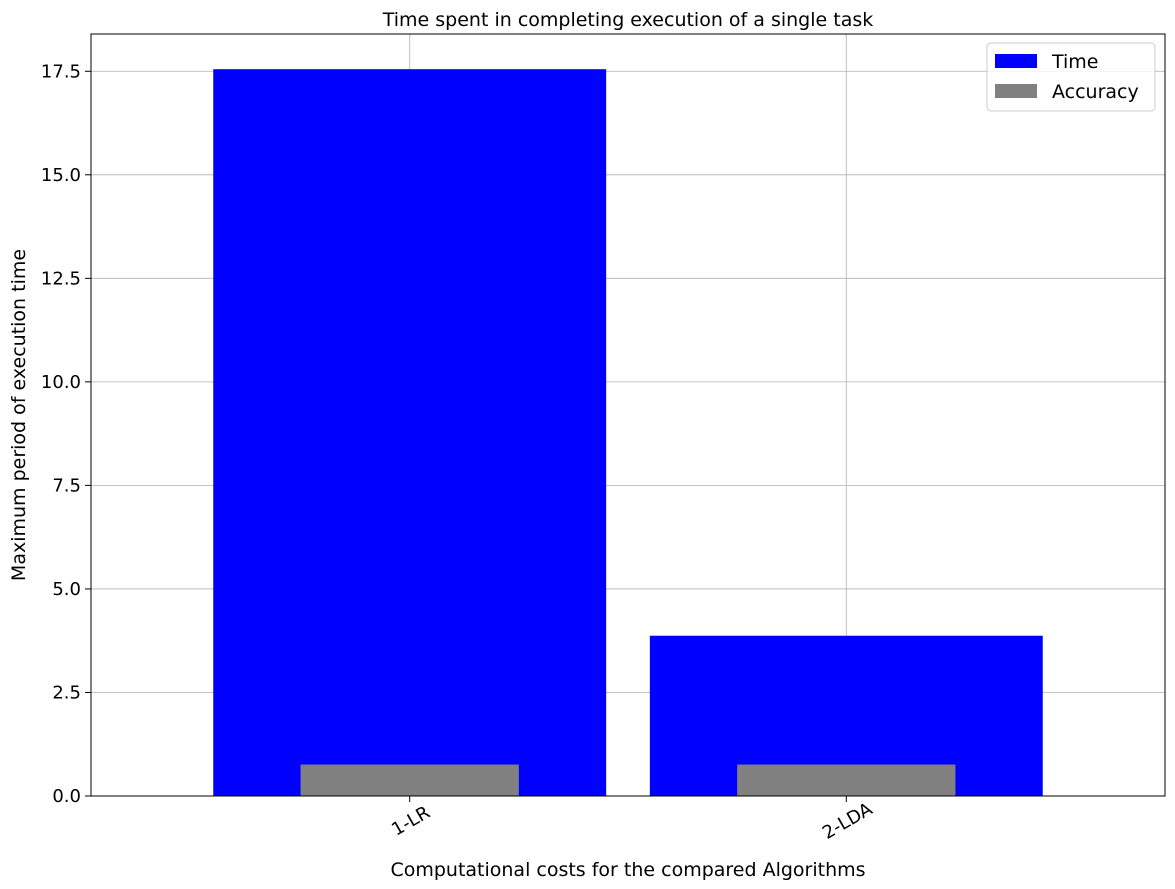  I want to click on y-tick-label: 0.0, so click(66, 796).